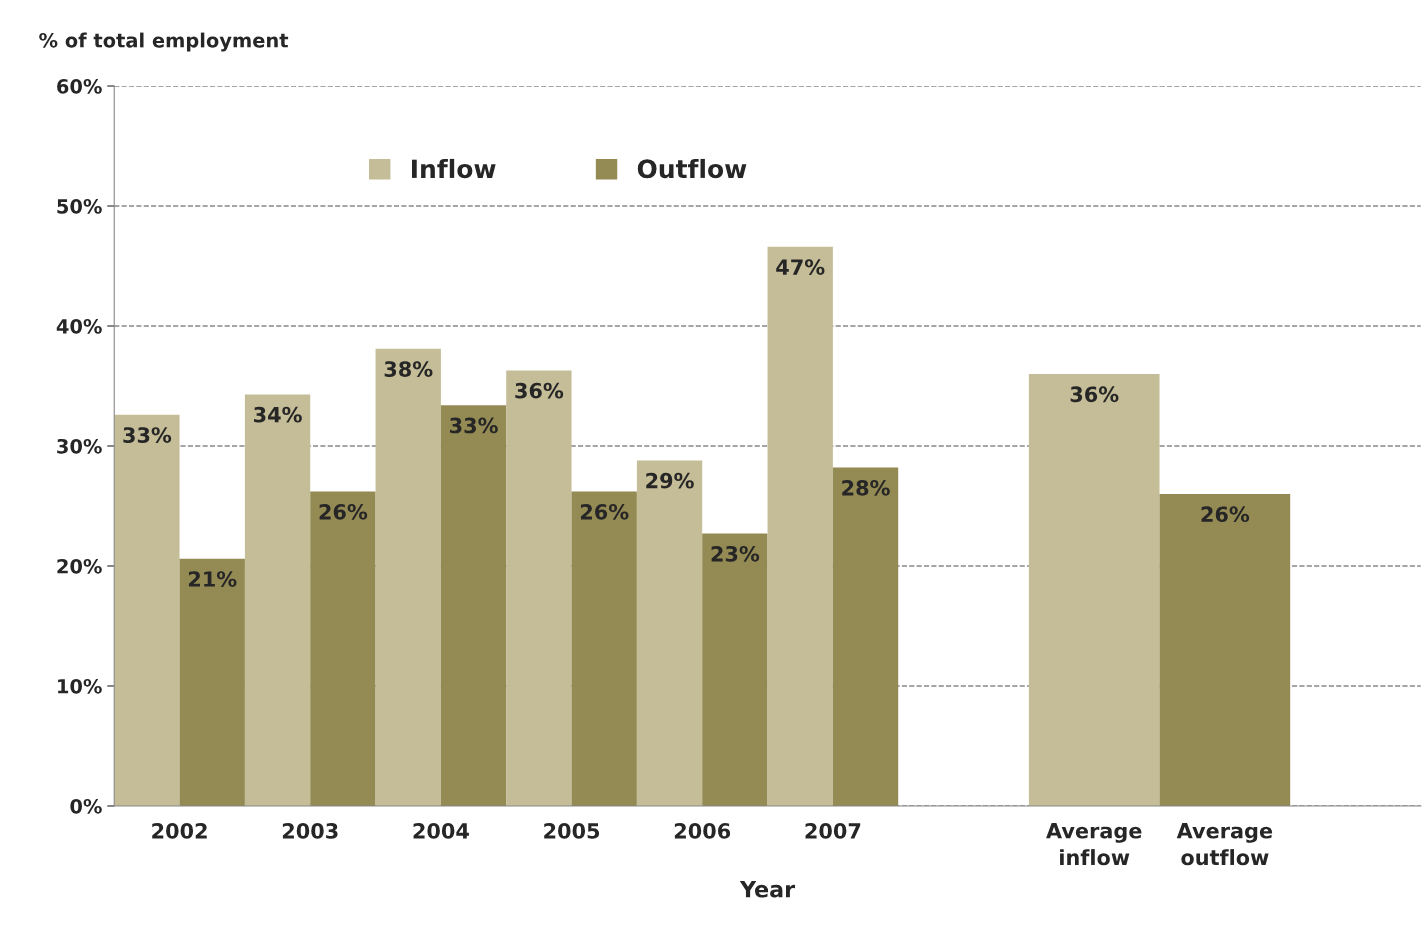 The width and height of the screenshot is (1428, 935). I want to click on y-tick-label: 30%, so click(79, 446).